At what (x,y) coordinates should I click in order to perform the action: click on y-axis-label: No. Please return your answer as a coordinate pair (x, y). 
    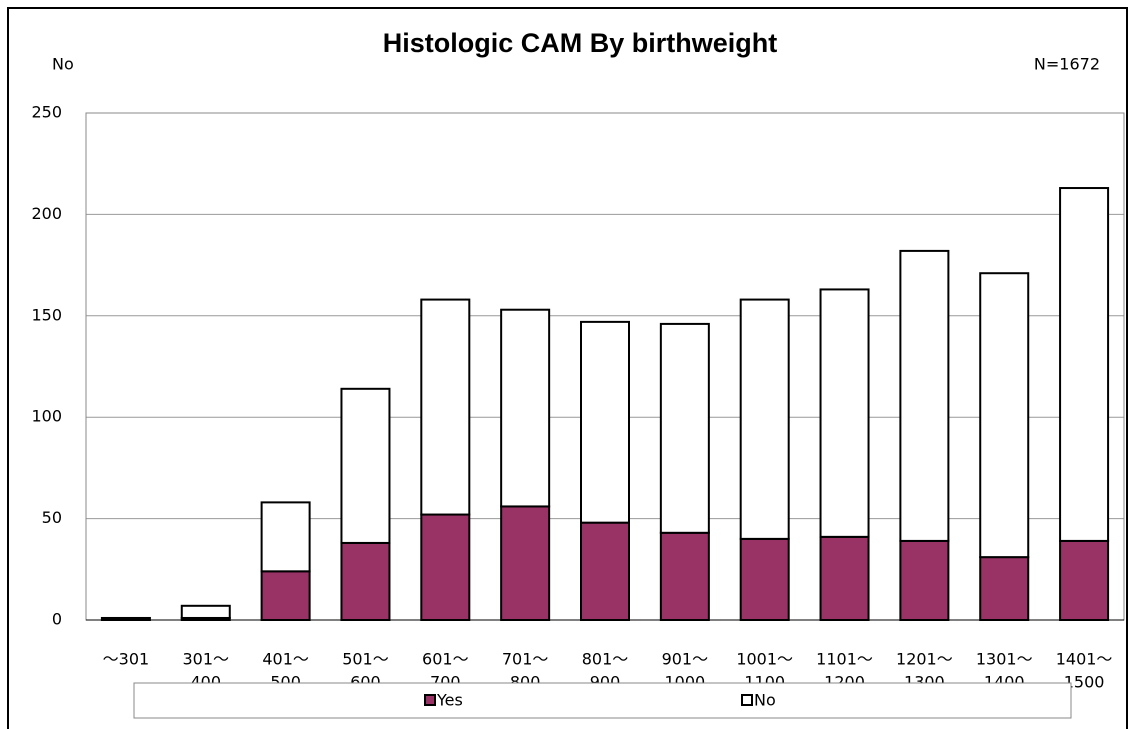
    Looking at the image, I should click on (63, 64).